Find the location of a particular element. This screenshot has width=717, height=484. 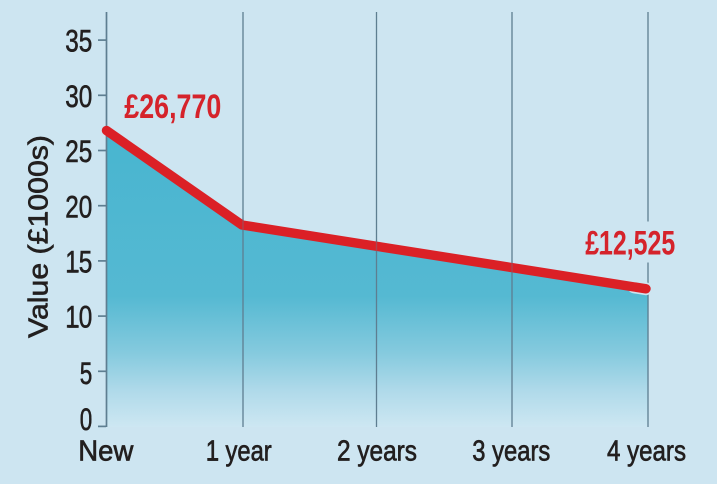

svg-text: New is located at coordinates (106, 452).